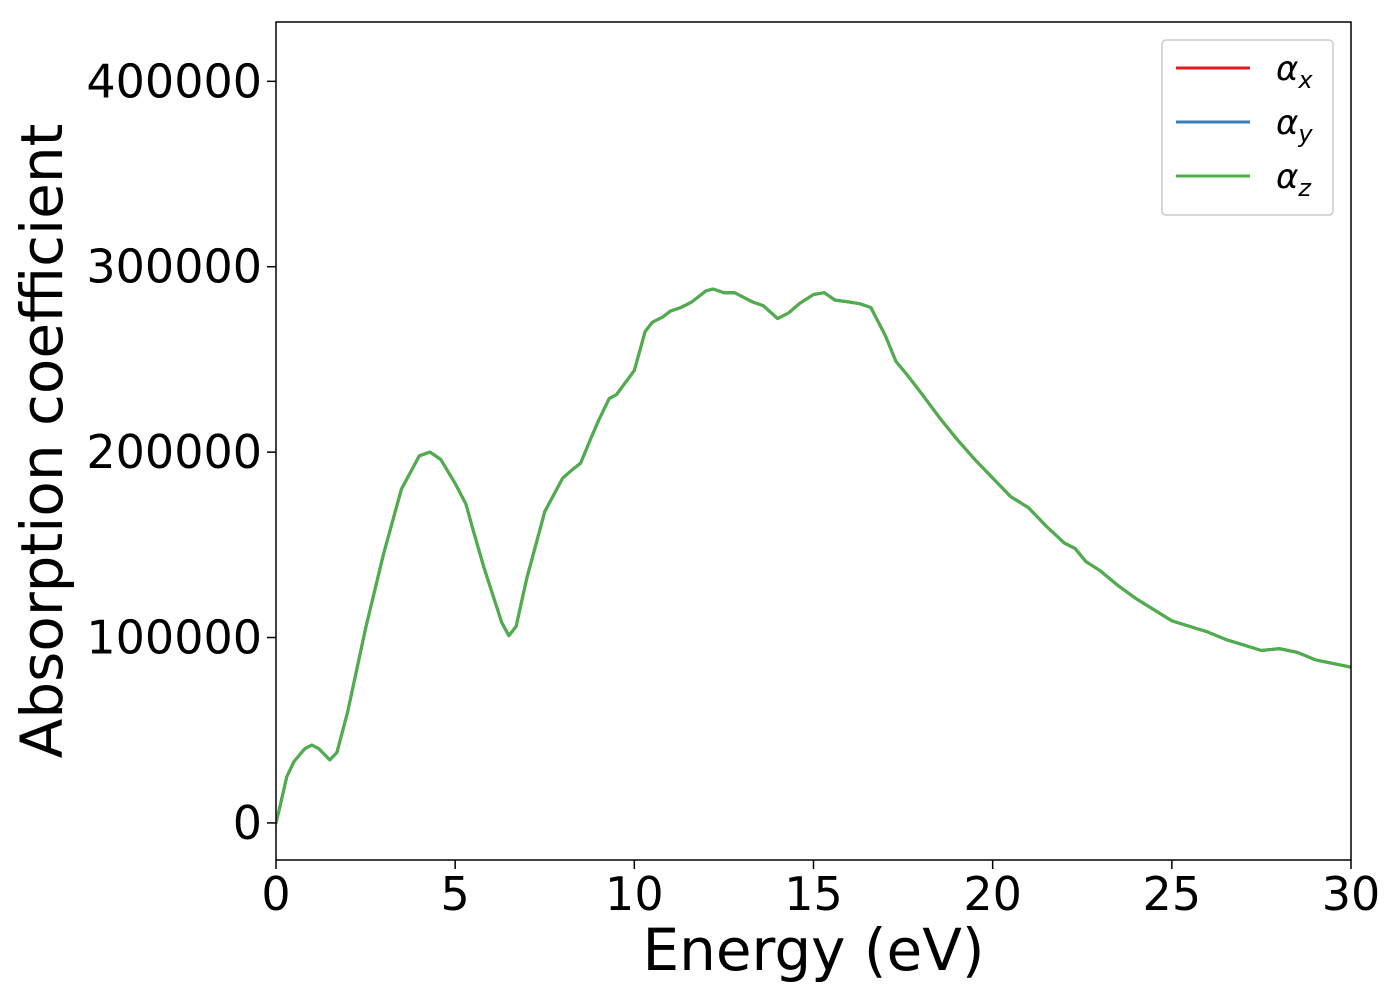  Describe the element at coordinates (174, 267) in the screenshot. I see `y-tick-label: 300000` at that location.